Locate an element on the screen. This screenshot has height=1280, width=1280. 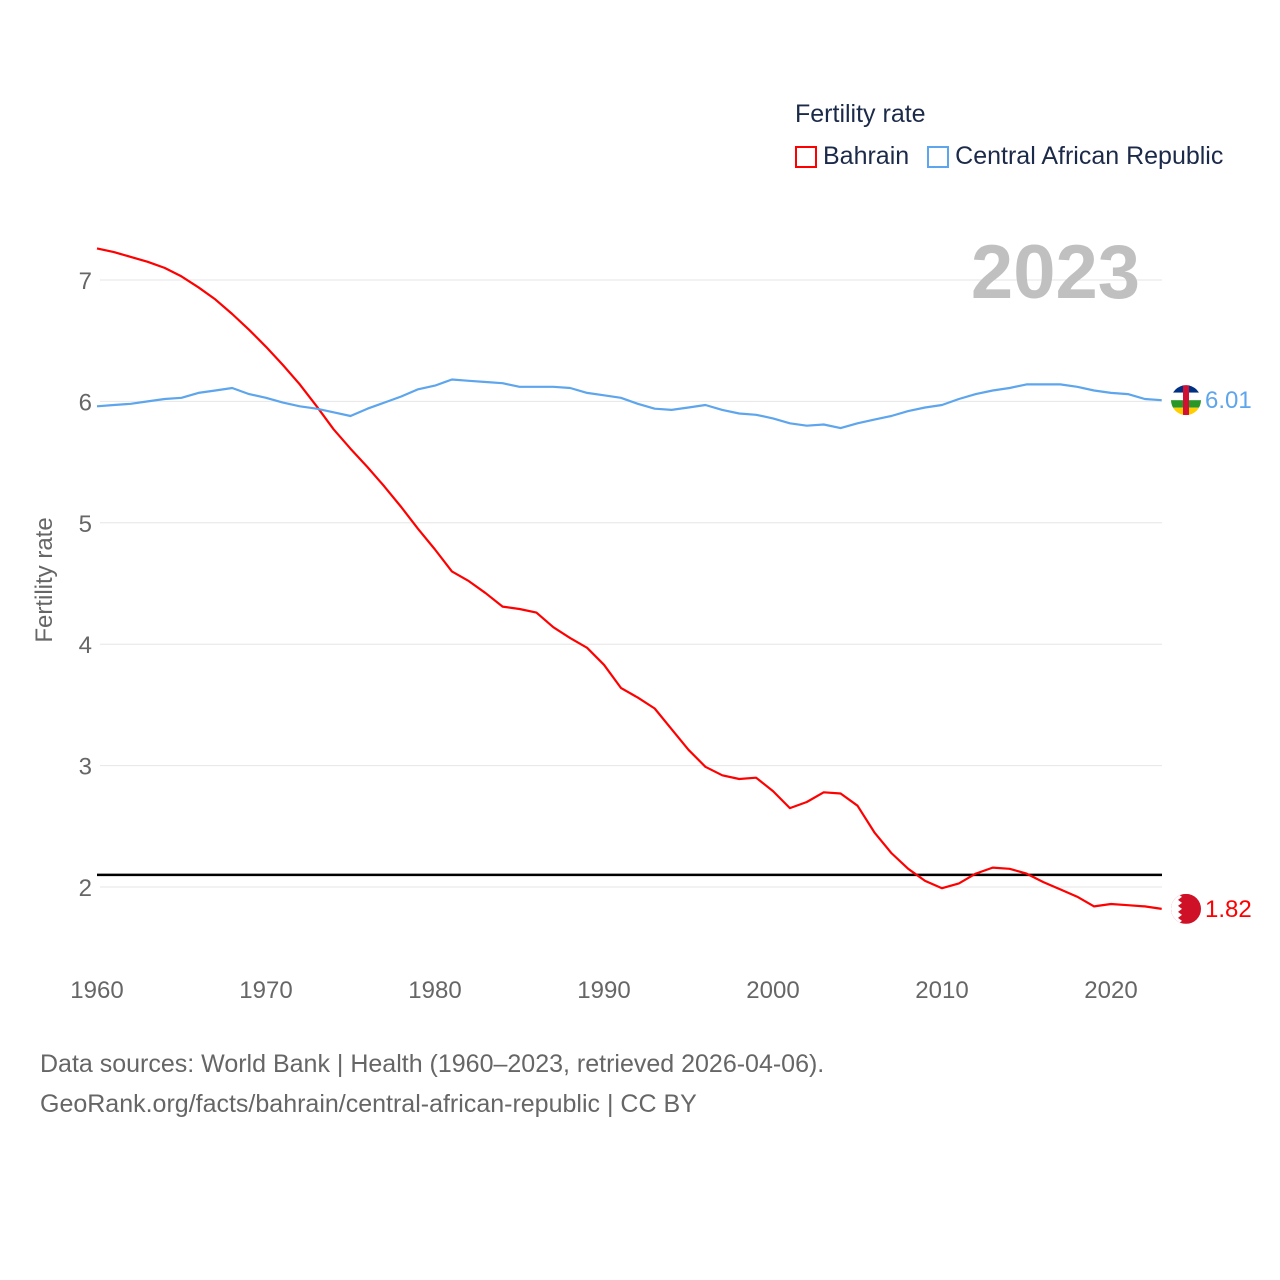
legend-swatch-bahrain is located at coordinates (806, 156).